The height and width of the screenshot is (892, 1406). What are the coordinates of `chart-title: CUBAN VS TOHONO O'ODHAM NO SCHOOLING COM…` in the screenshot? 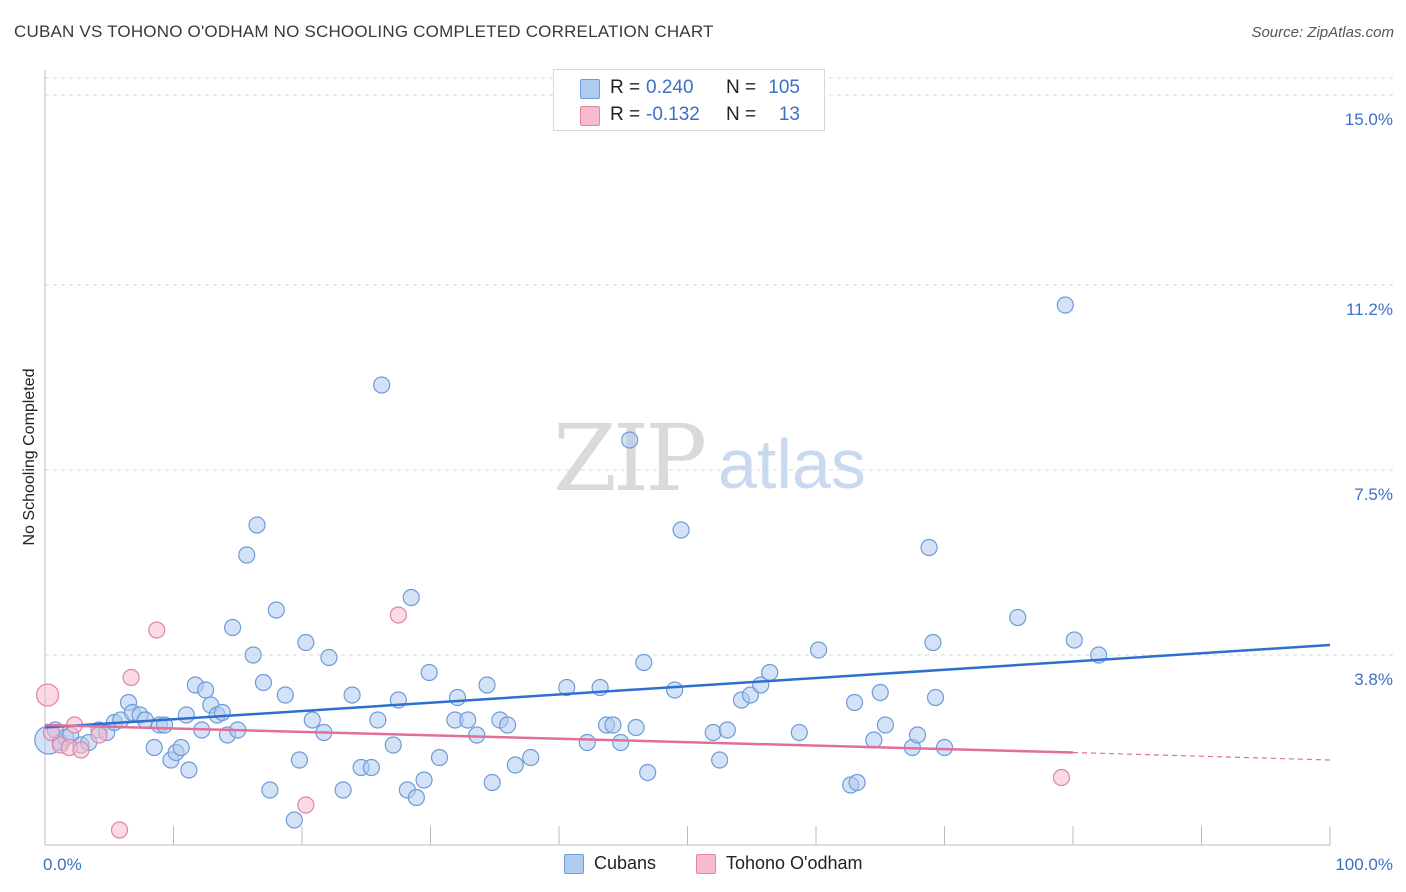 It's located at (364, 31).